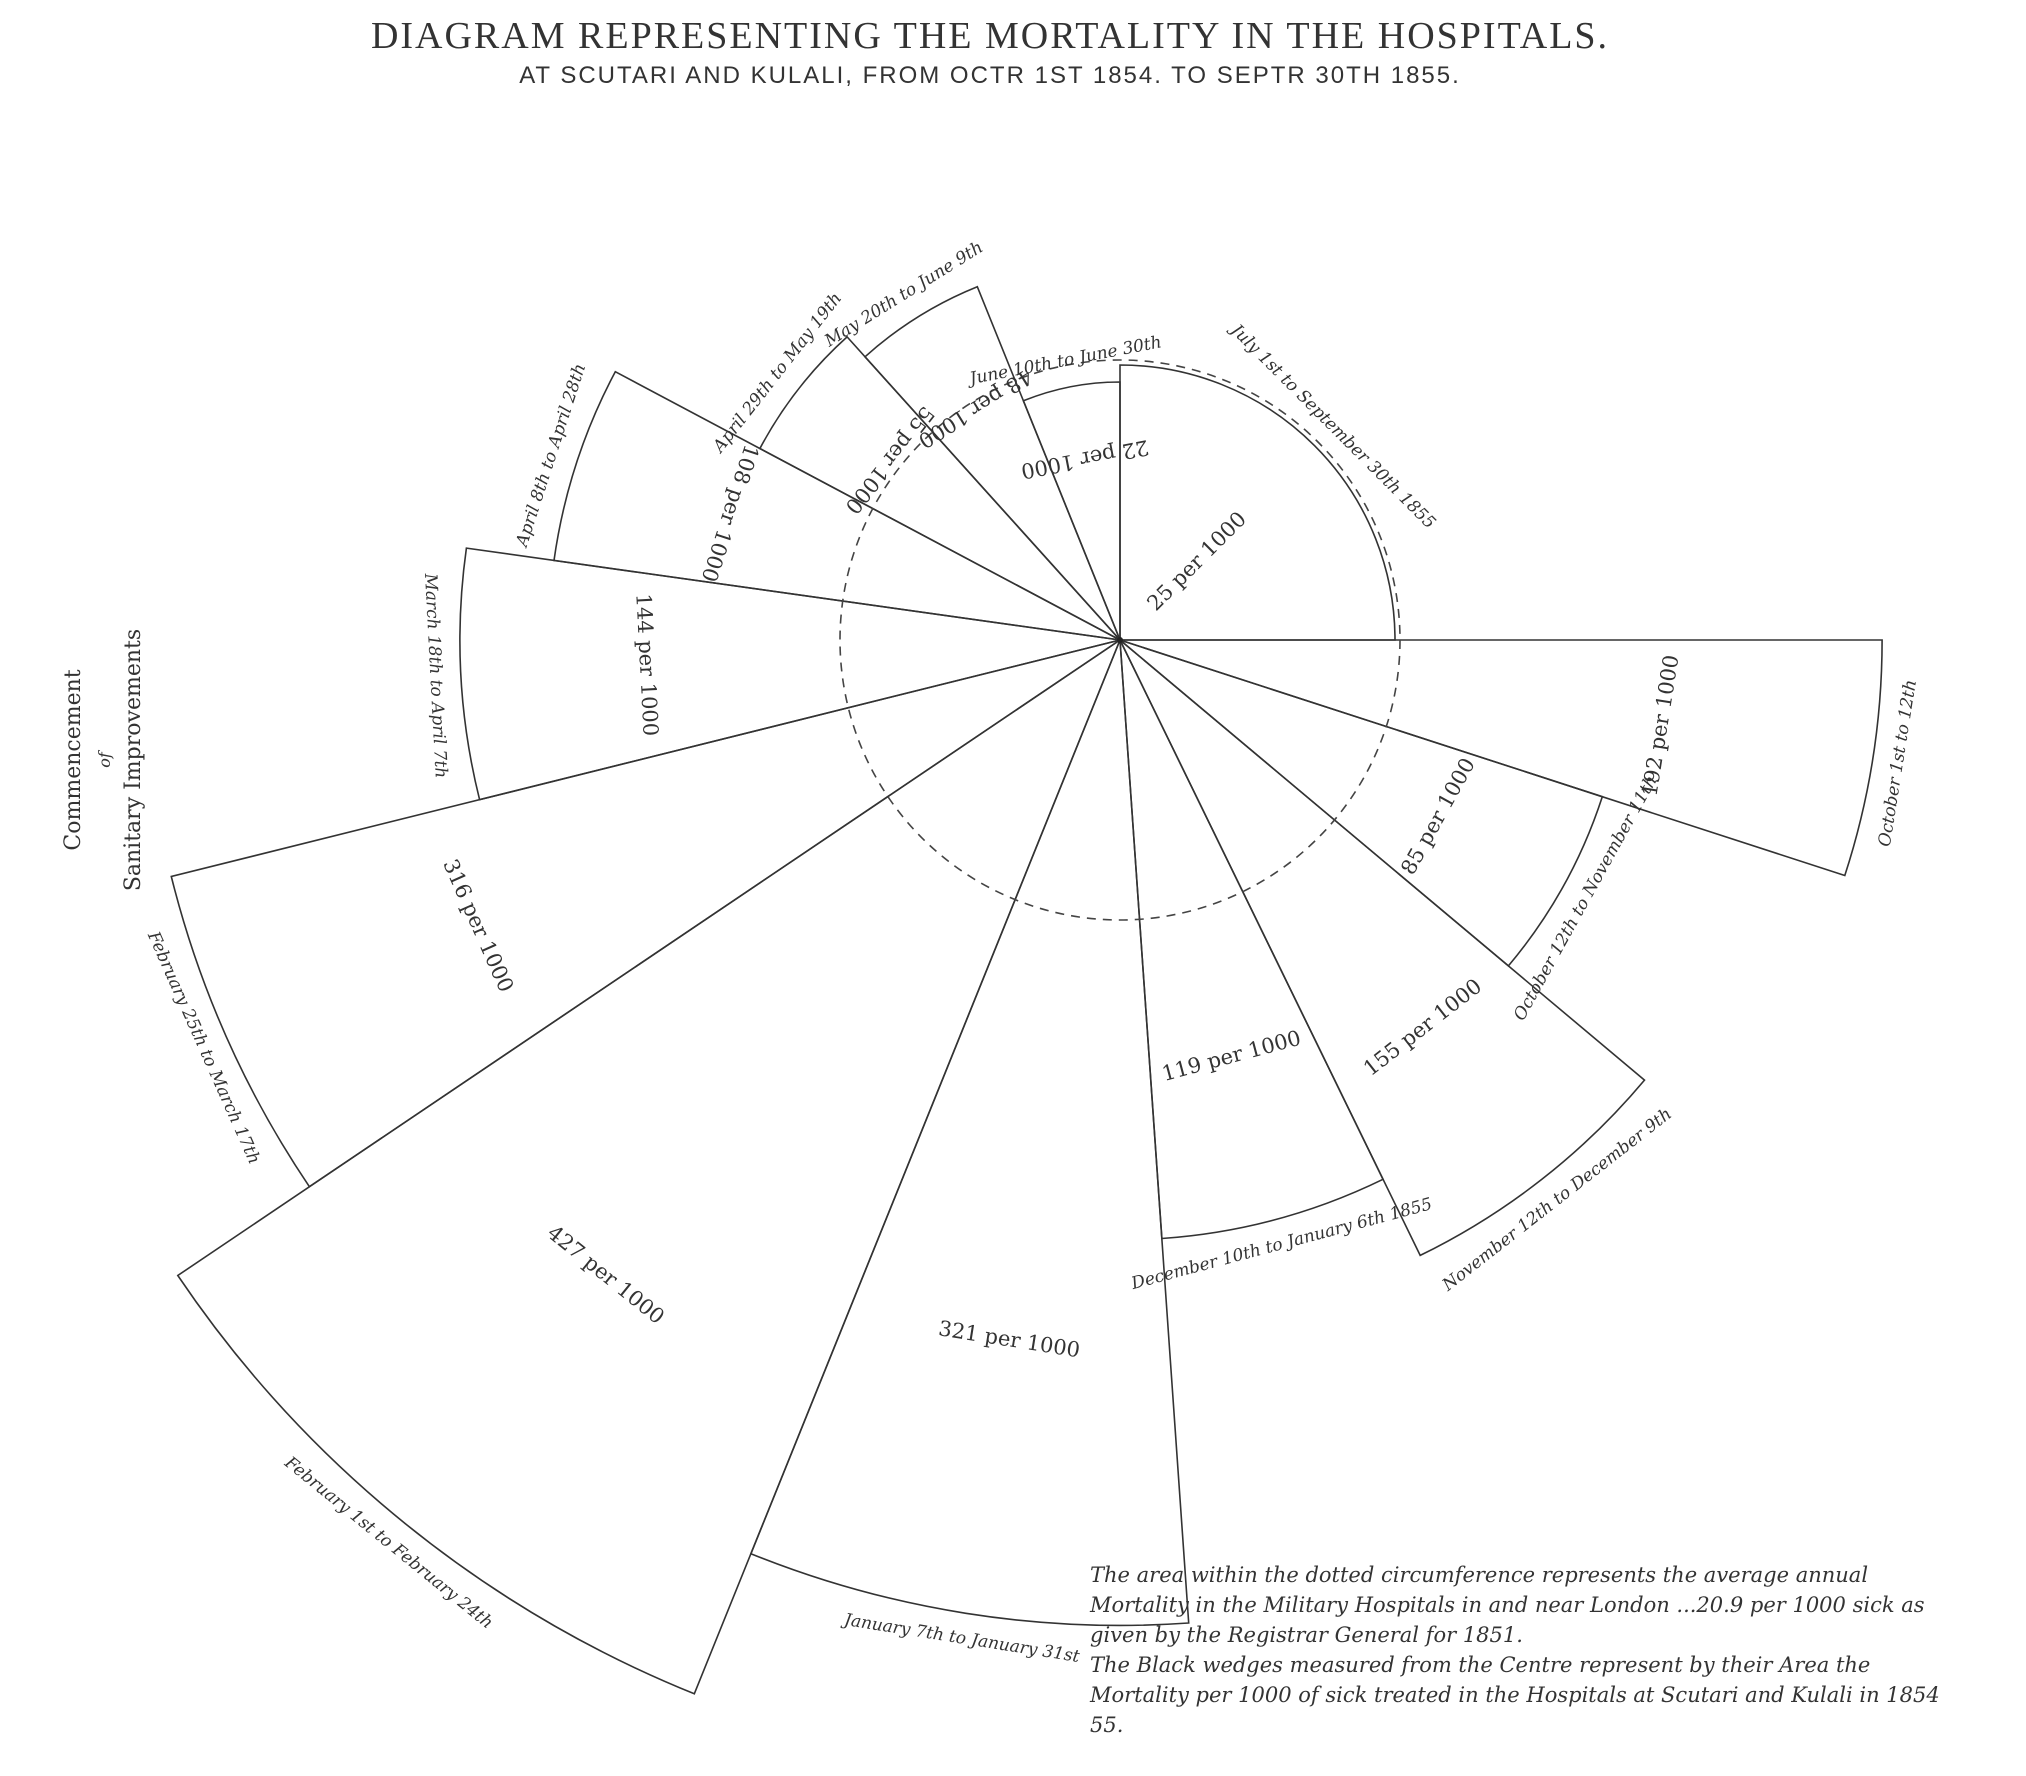 The width and height of the screenshot is (2026, 1776). Describe the element at coordinates (104, 758) in the screenshot. I see `annotation-line-2: of` at that location.